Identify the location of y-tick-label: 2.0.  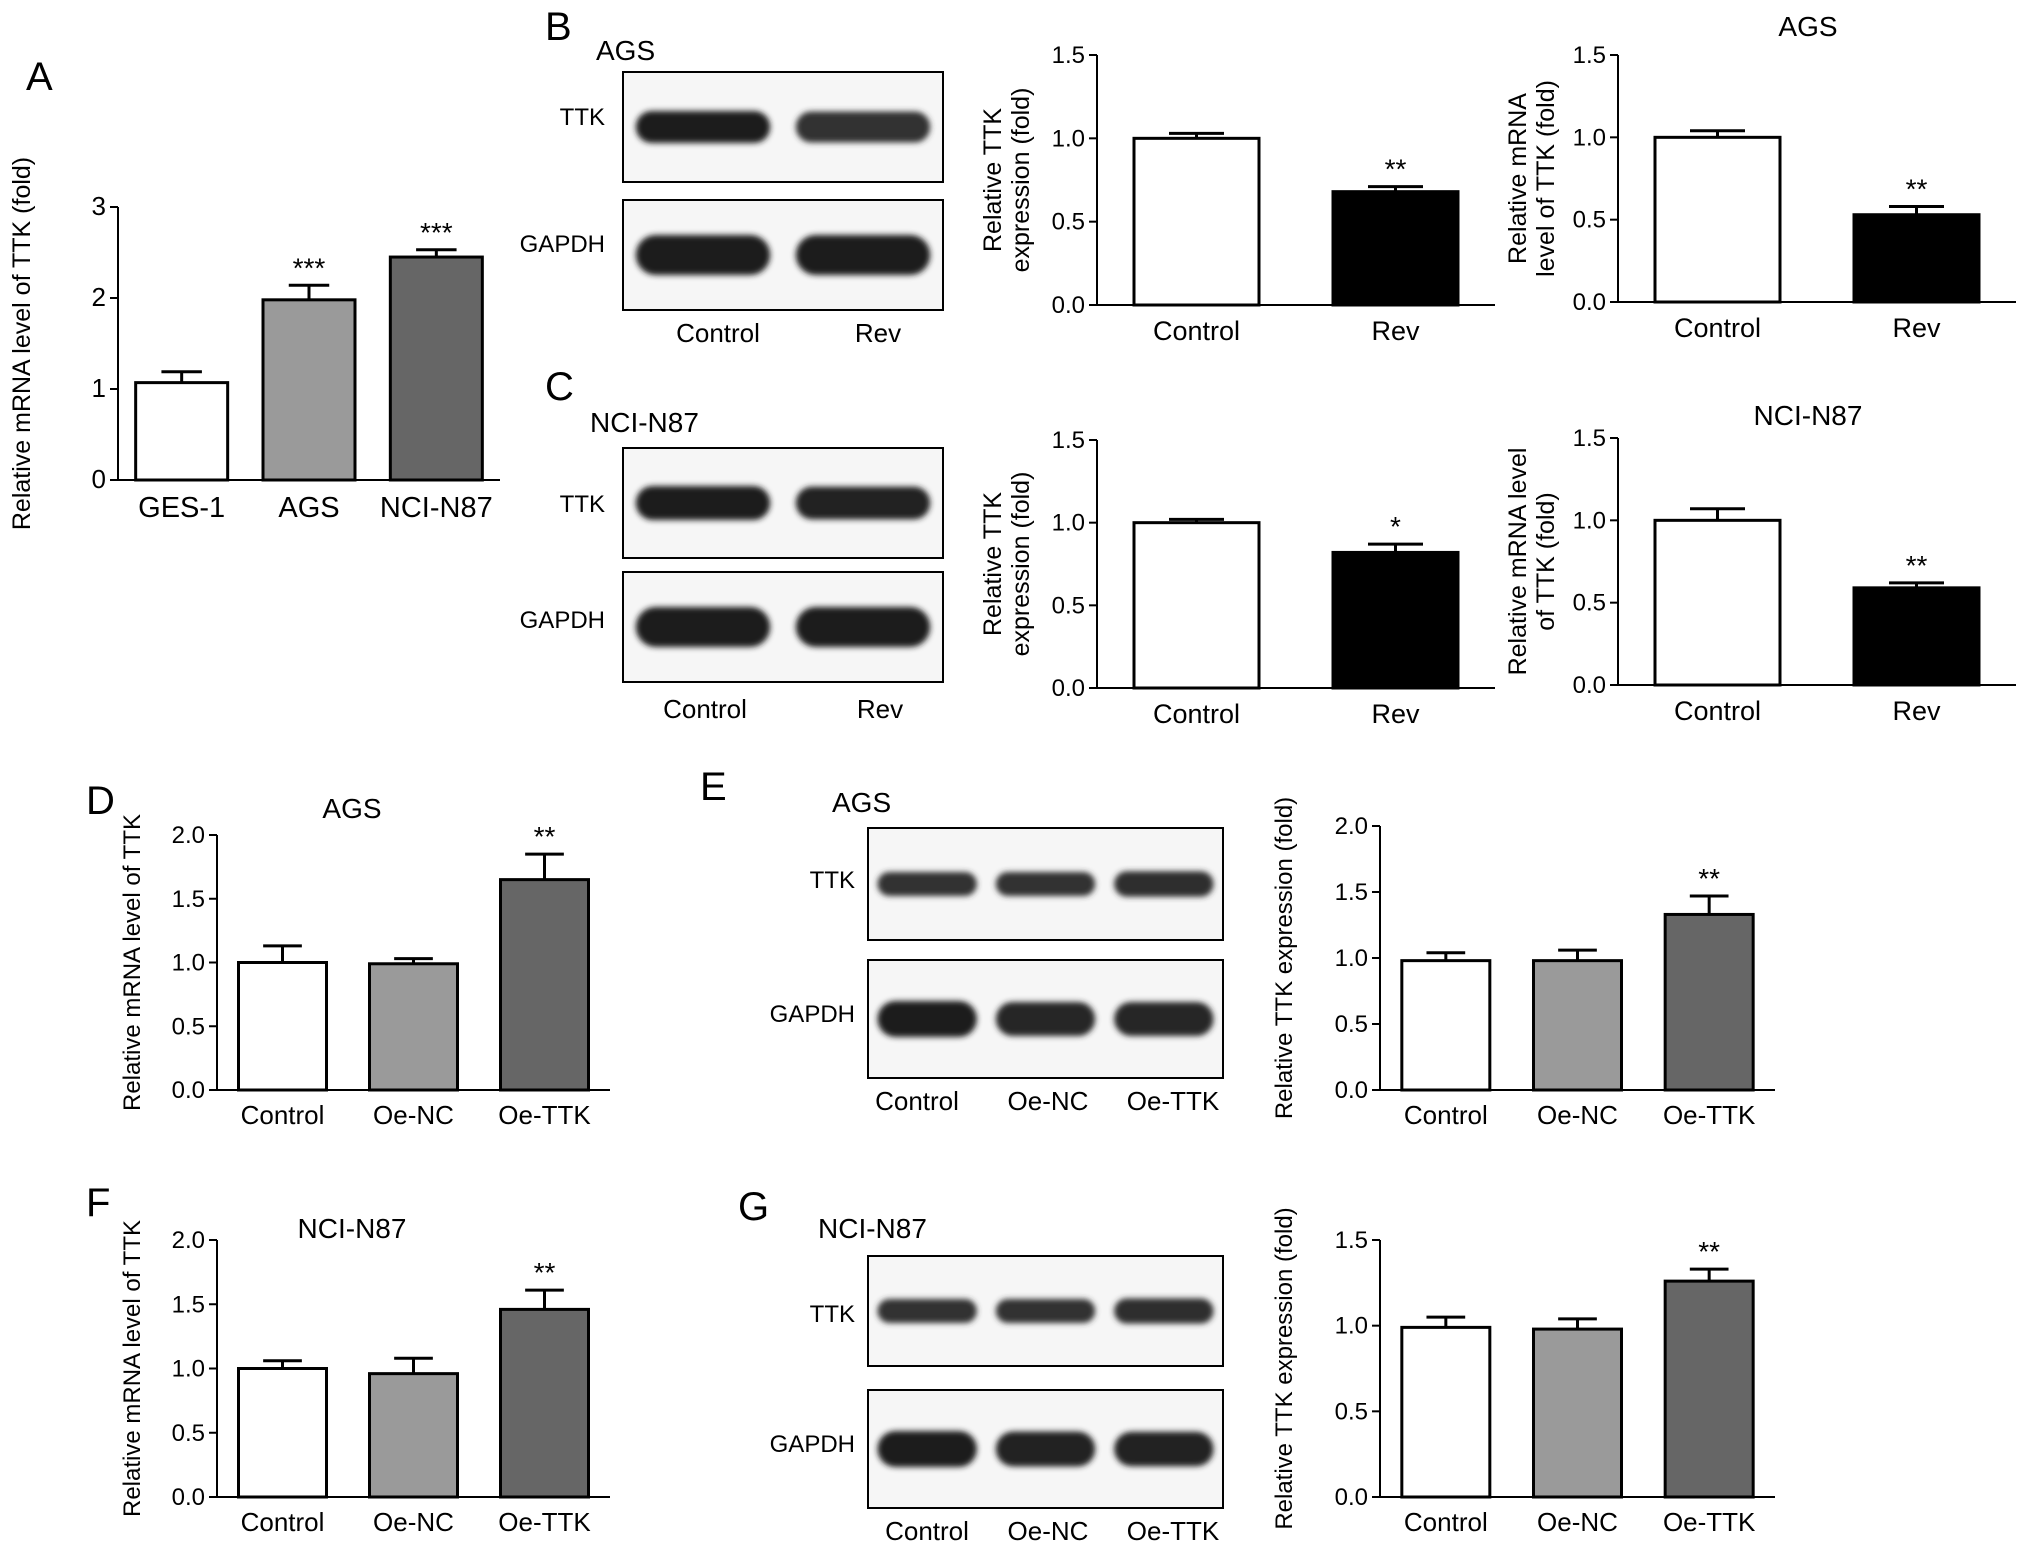
(1351, 826).